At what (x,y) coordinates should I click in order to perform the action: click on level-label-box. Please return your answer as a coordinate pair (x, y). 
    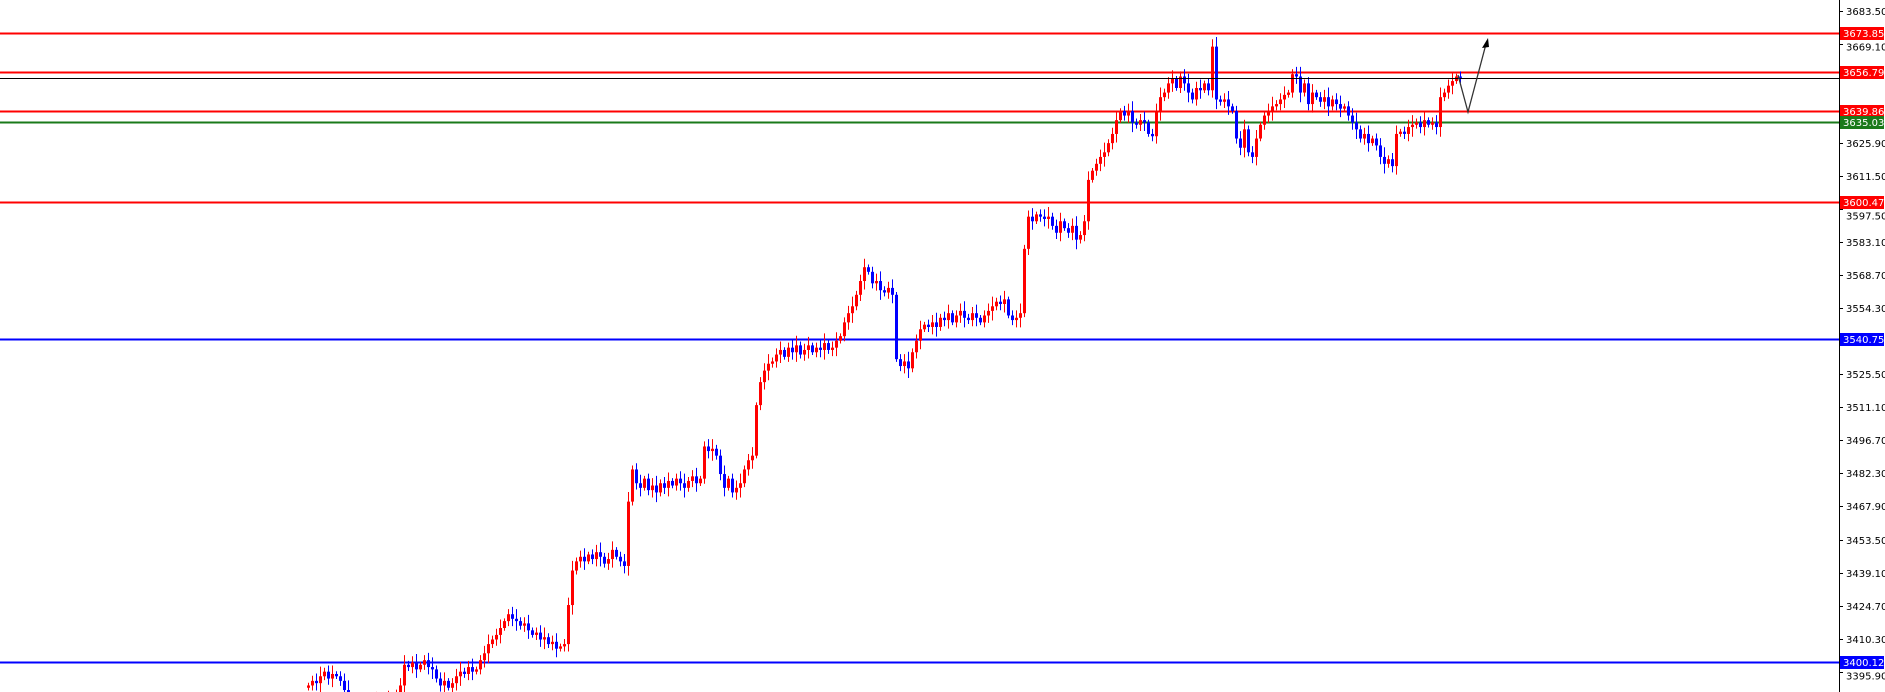
    Looking at the image, I should click on (1862, 33).